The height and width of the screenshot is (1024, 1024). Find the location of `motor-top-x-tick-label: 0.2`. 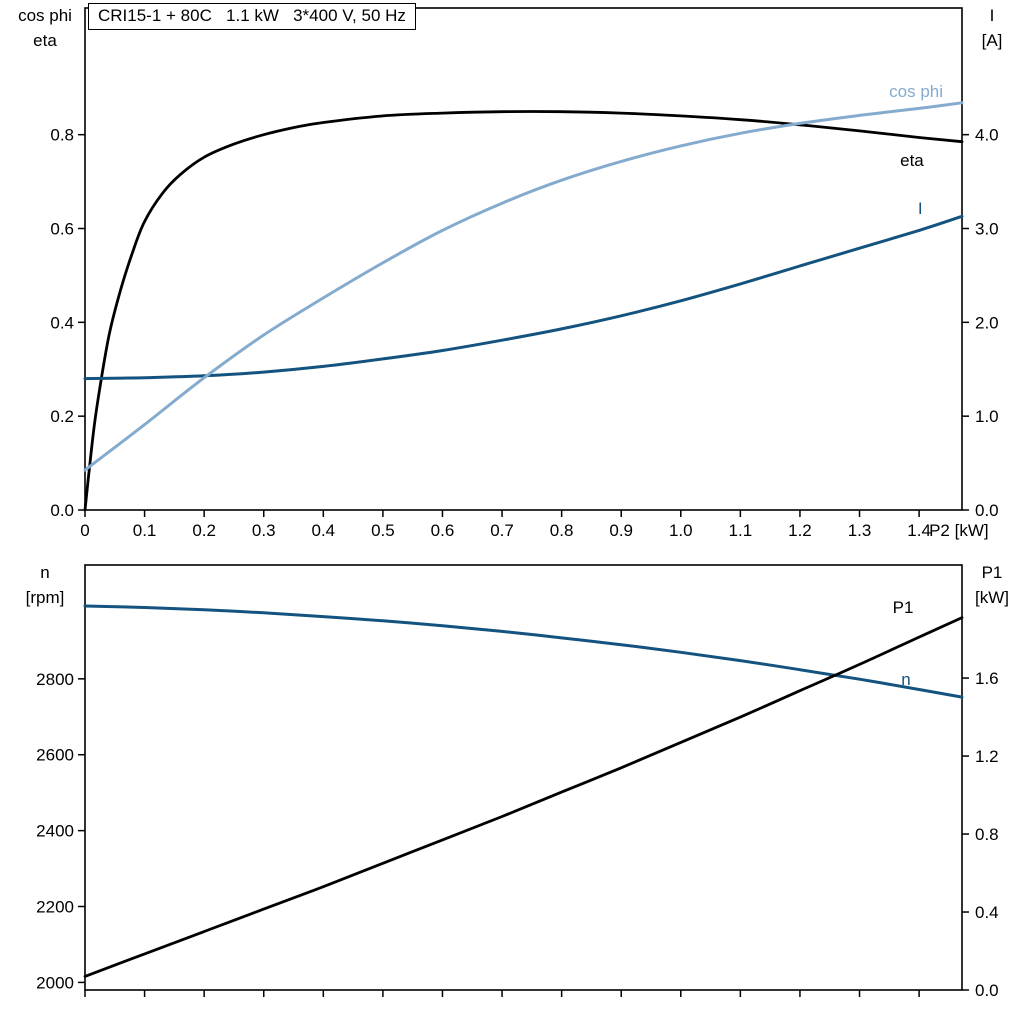

motor-top-x-tick-label: 0.2 is located at coordinates (204, 530).